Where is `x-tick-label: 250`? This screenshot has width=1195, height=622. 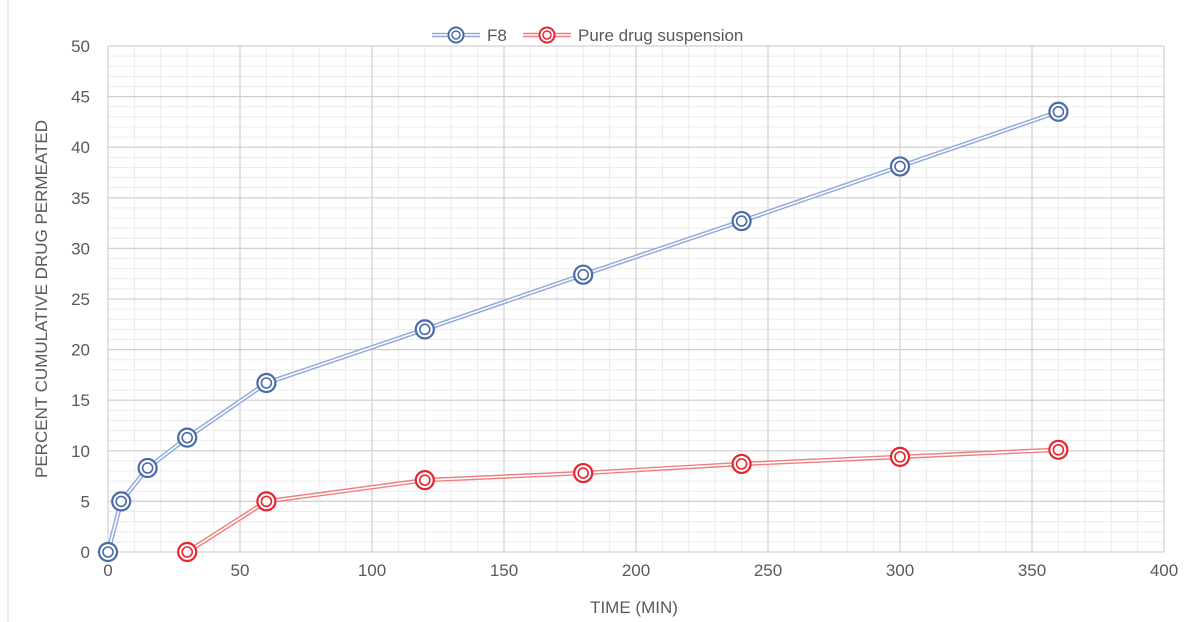
x-tick-label: 250 is located at coordinates (768, 570).